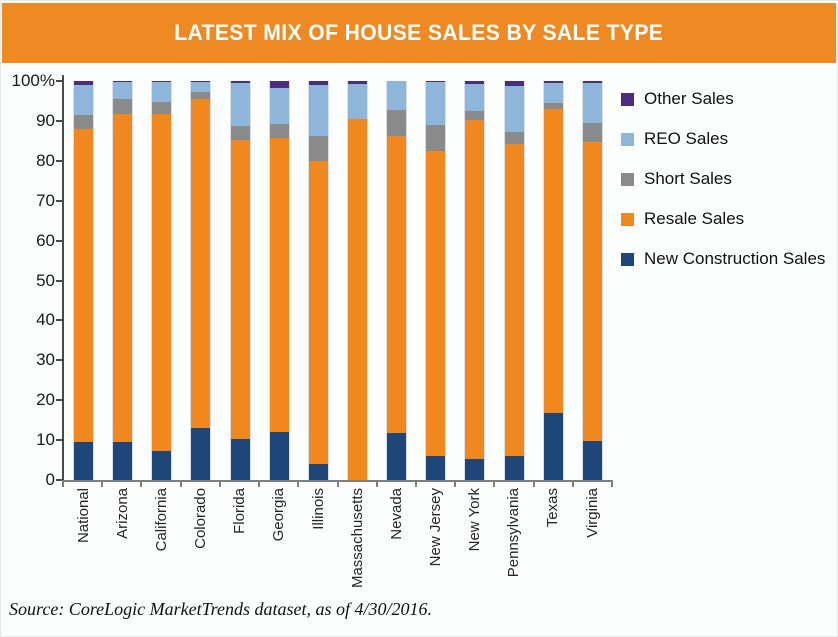 The height and width of the screenshot is (637, 838). Describe the element at coordinates (435, 548) in the screenshot. I see `x-label-cell: New Jersey` at that location.